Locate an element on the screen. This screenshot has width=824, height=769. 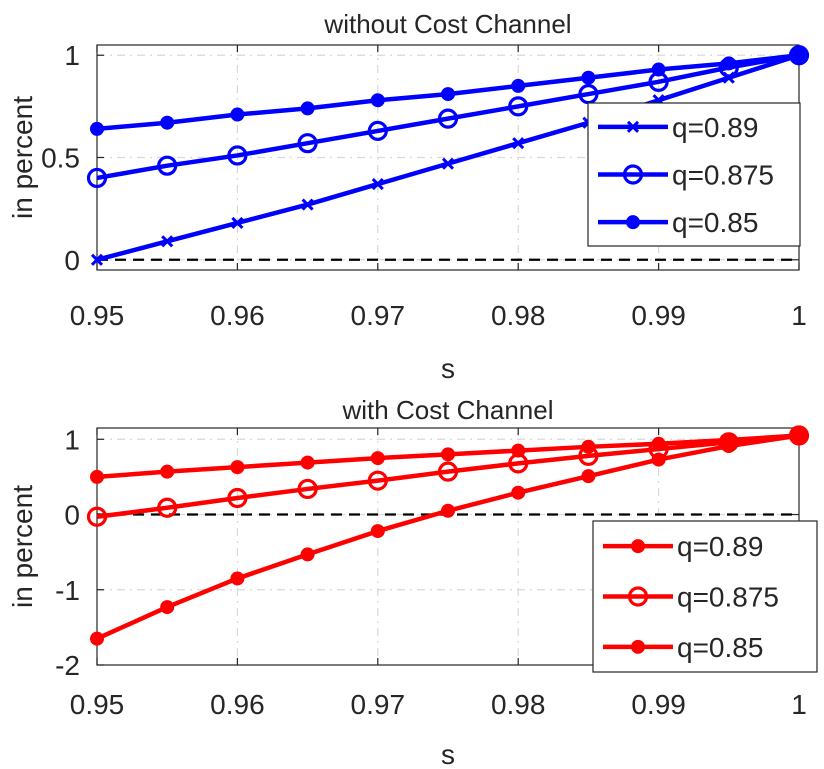
y-tick-label: 0.5 is located at coordinates (60, 158).